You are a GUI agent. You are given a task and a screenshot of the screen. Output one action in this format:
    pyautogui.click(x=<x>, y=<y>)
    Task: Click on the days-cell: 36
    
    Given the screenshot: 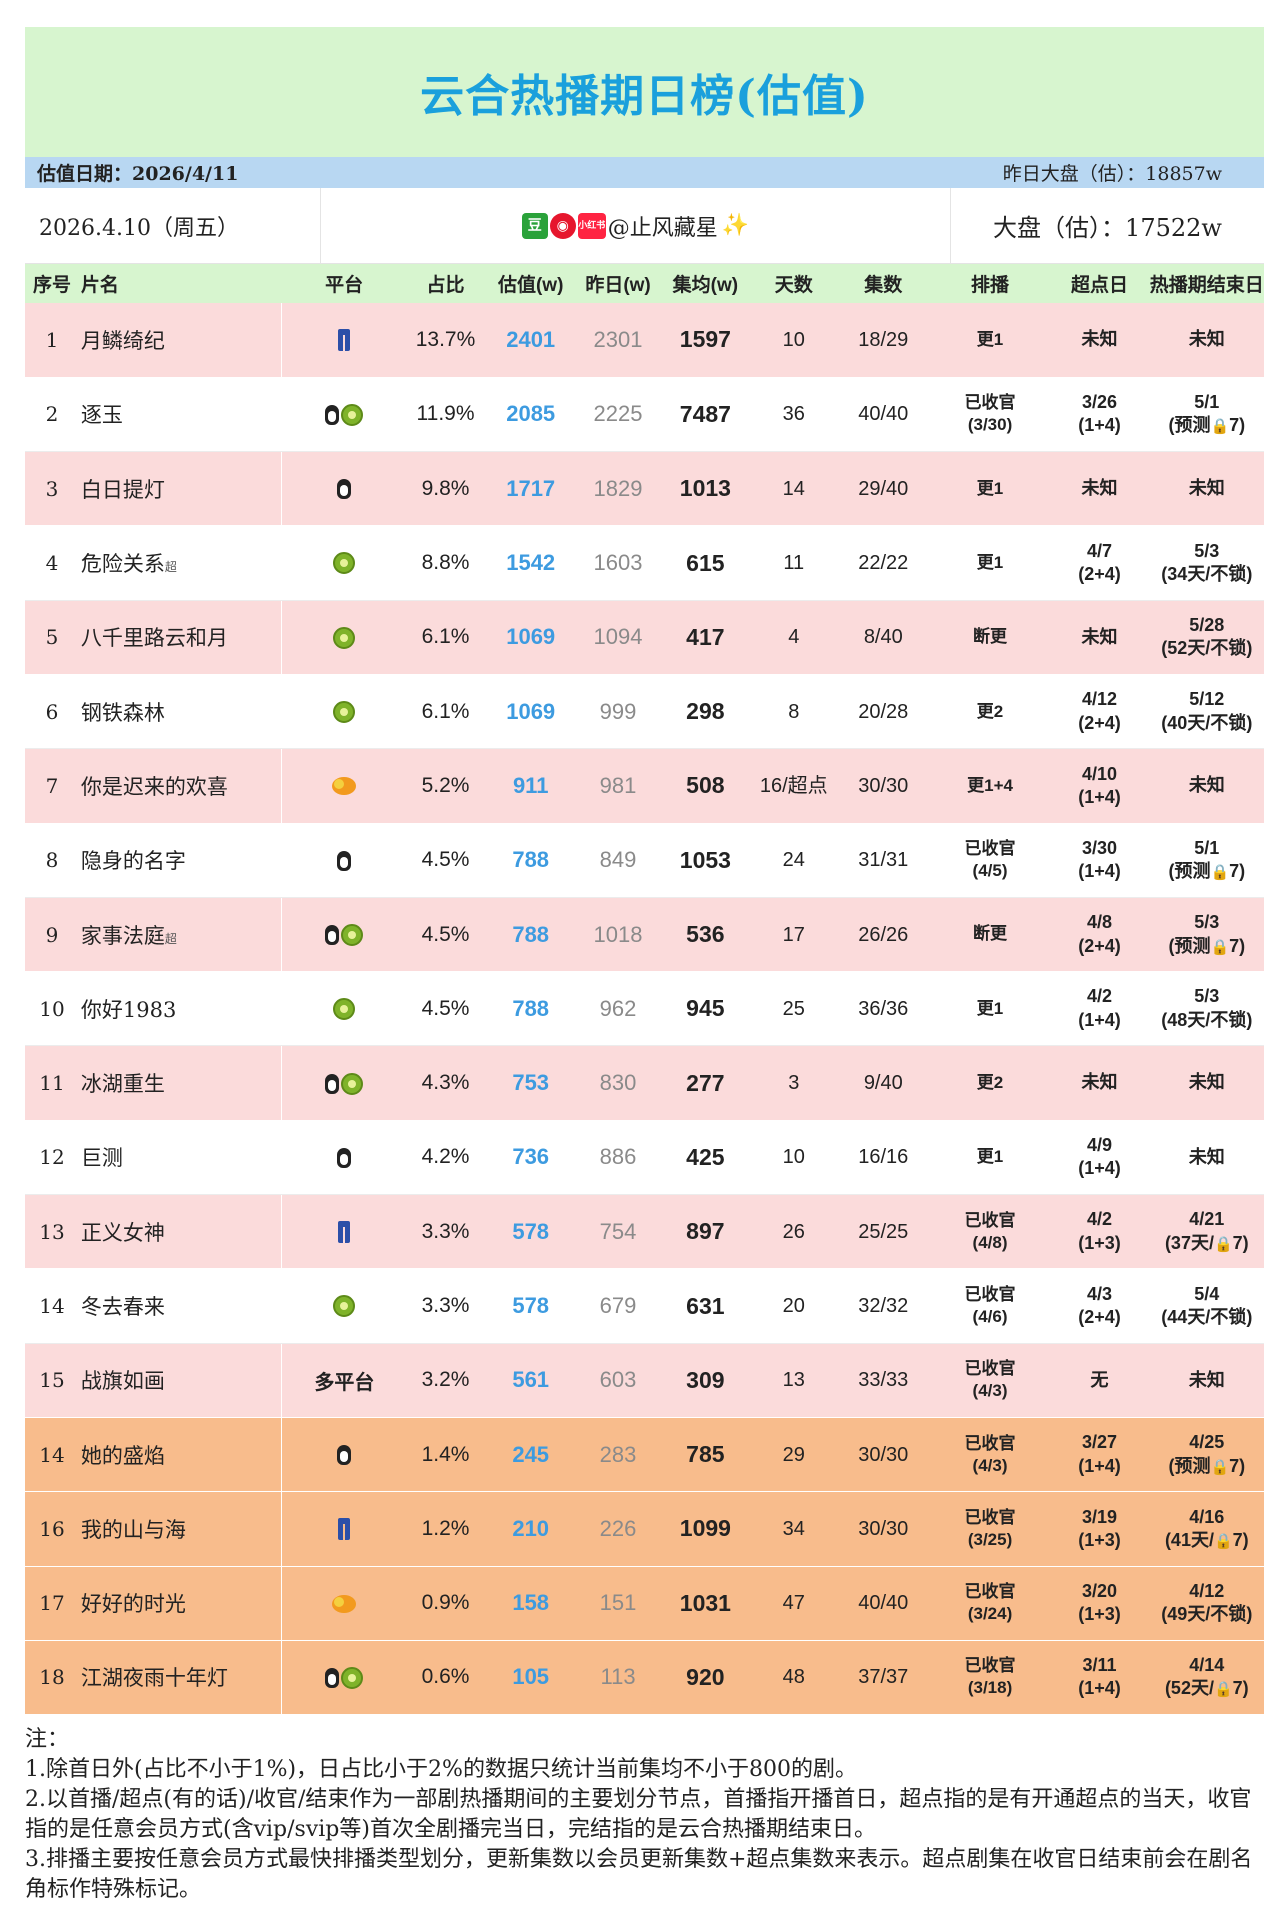 What is the action you would take?
    pyautogui.click(x=793, y=415)
    